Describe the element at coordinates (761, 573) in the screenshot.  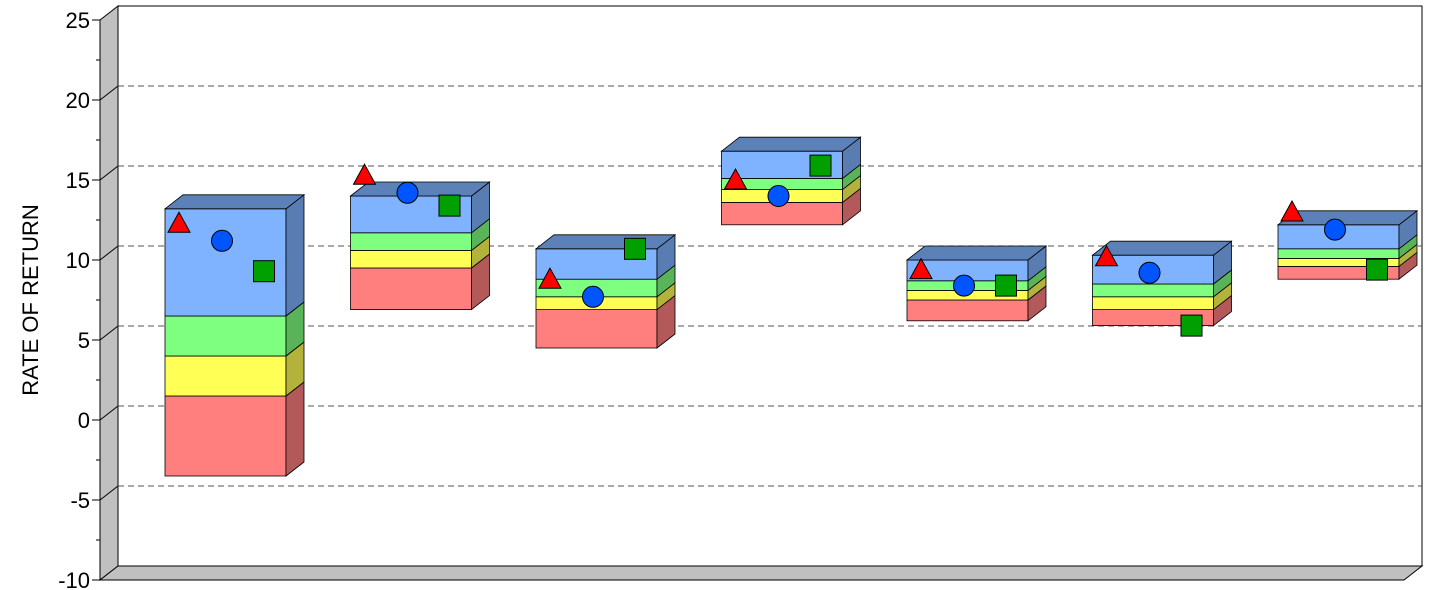
I see `floor` at that location.